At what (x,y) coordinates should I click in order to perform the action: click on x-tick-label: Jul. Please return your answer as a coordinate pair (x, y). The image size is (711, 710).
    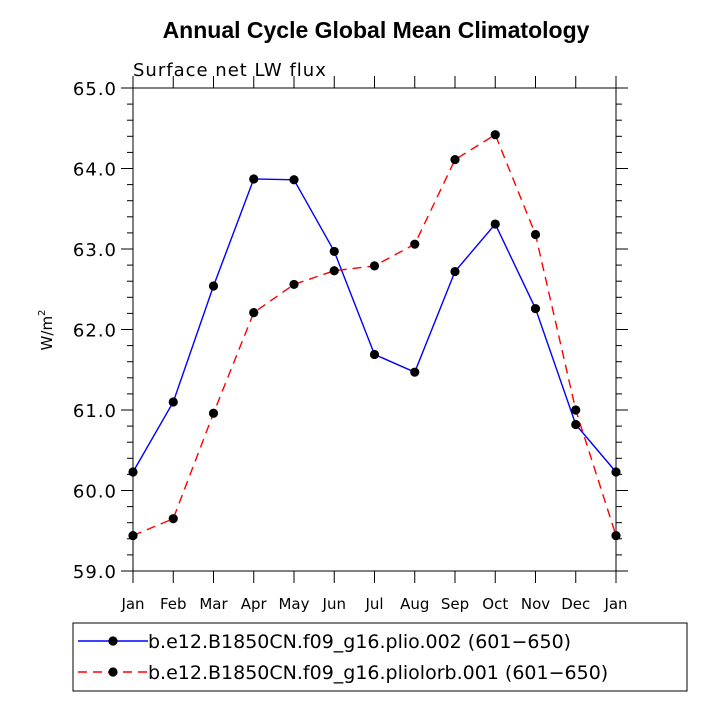
    Looking at the image, I should click on (373, 604).